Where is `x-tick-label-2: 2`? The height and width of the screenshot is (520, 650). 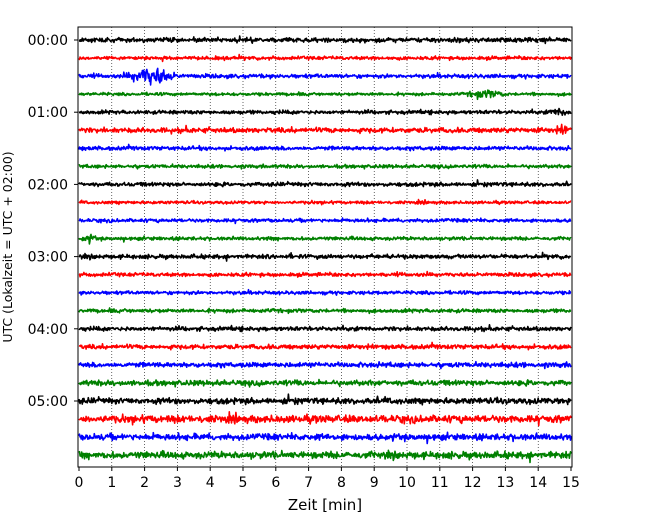
x-tick-label-2: 2 is located at coordinates (144, 483).